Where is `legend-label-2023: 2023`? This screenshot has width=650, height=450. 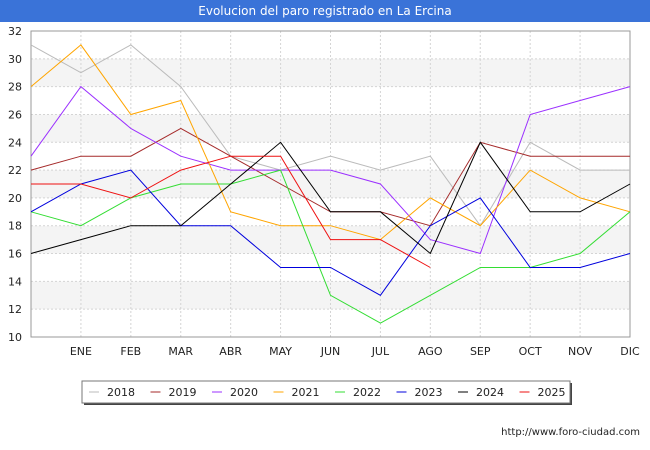 legend-label-2023: 2023 is located at coordinates (429, 392).